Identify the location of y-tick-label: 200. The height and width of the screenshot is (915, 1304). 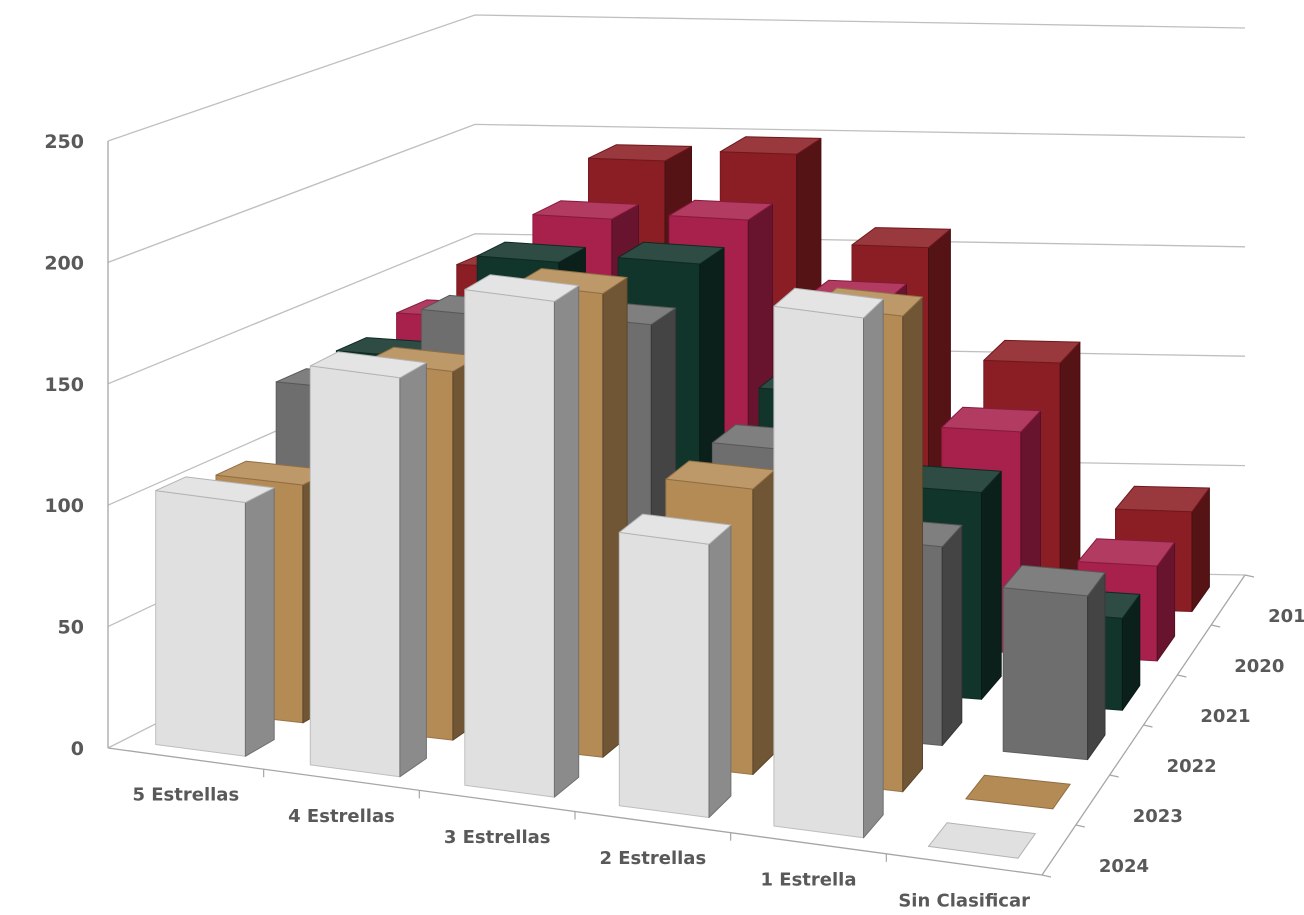
(64, 263).